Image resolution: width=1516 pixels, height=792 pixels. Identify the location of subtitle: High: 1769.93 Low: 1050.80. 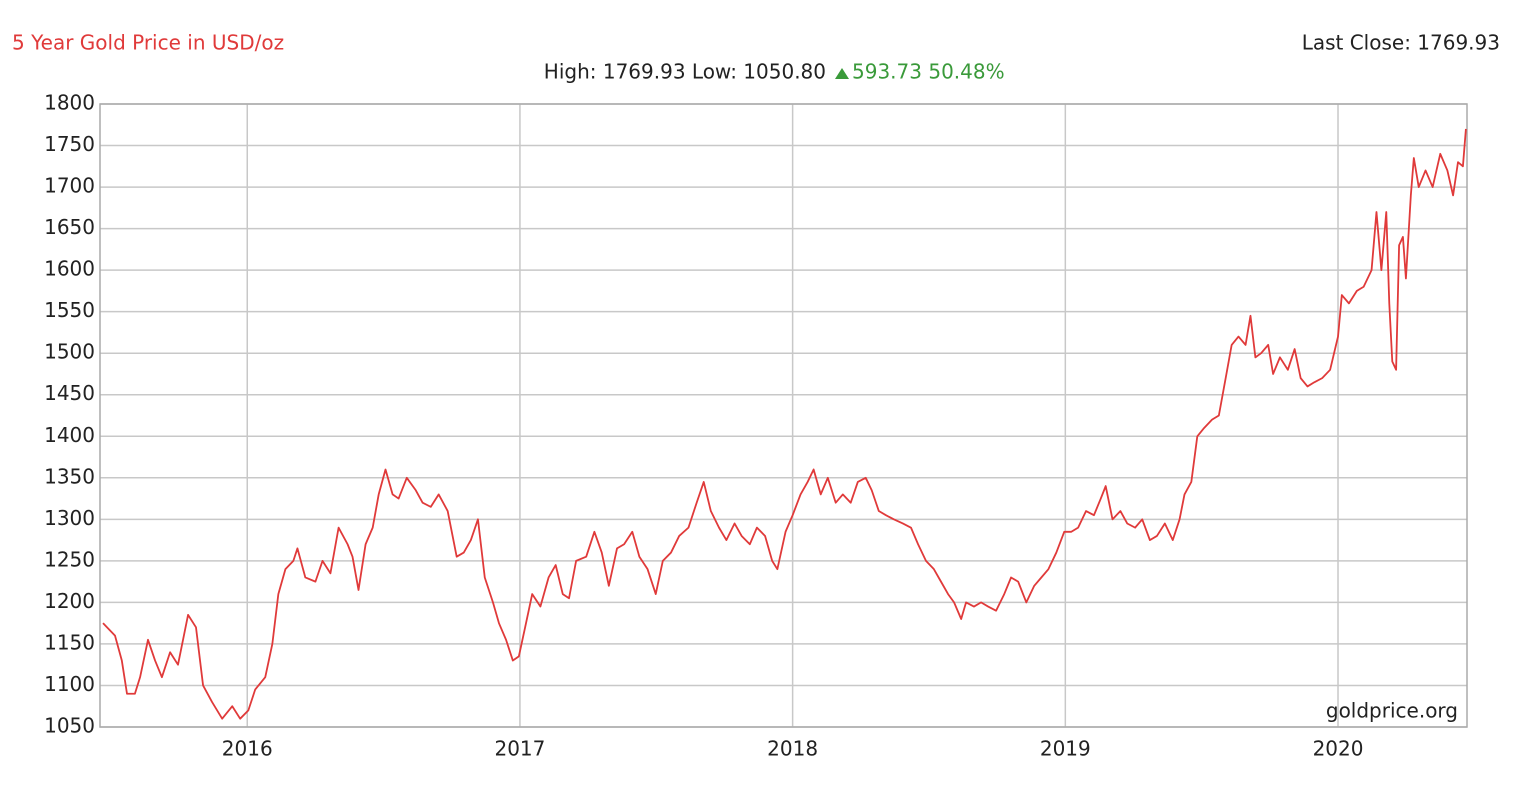
(685, 72).